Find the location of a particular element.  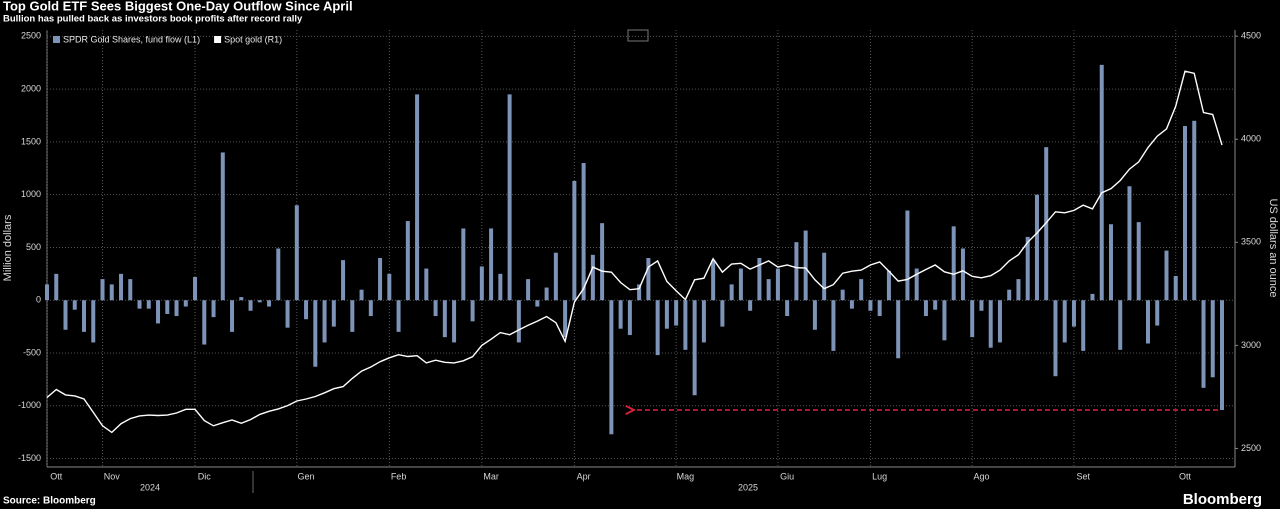

x-tick-label: Gen is located at coordinates (306, 476).